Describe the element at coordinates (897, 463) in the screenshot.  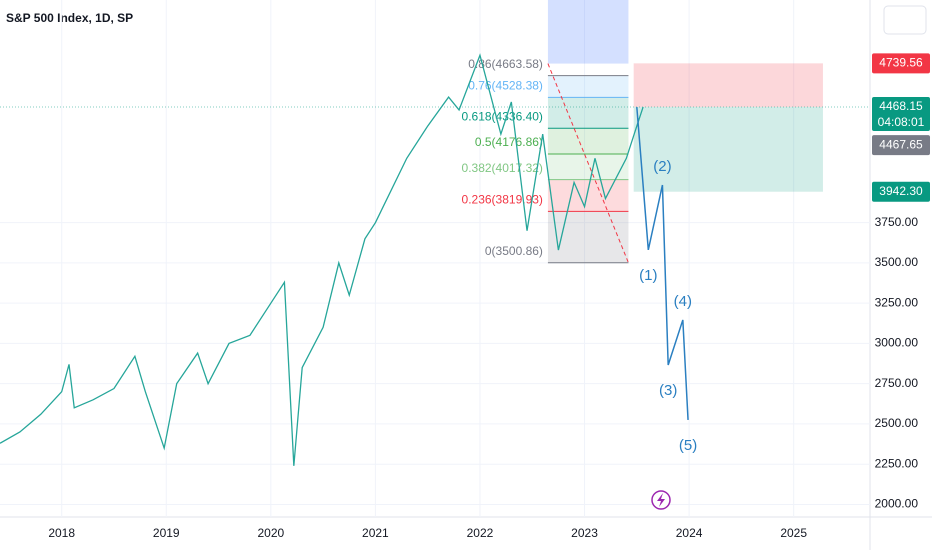
I see `y-tick-label: 2250.00` at that location.